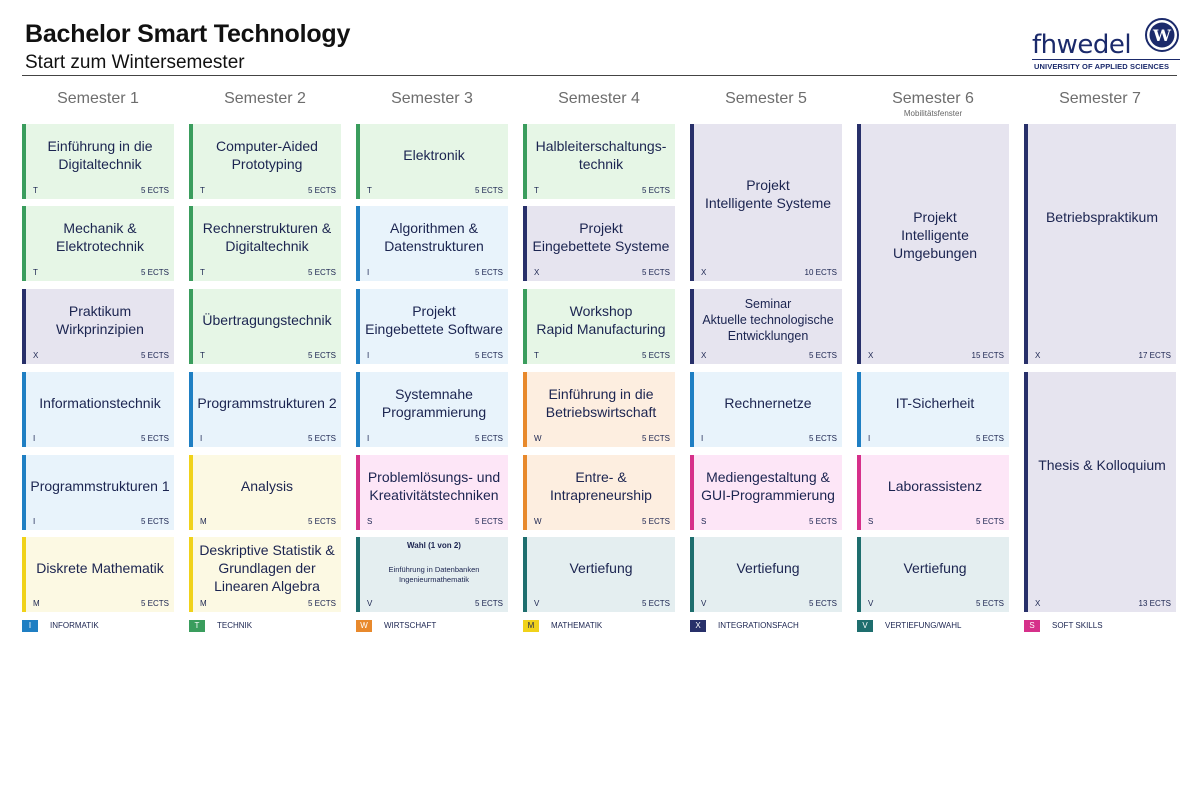 Image resolution: width=1200 pixels, height=800 pixels. I want to click on module-name-wrap: Informationstechnik, so click(100, 402).